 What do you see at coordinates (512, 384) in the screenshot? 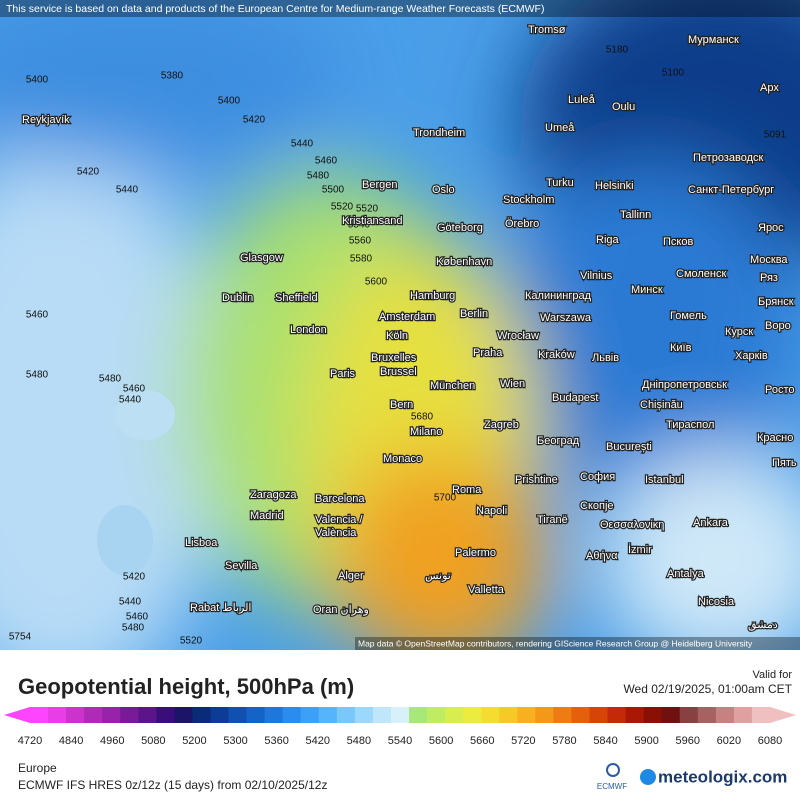
I see `city-label: Wien` at bounding box center [512, 384].